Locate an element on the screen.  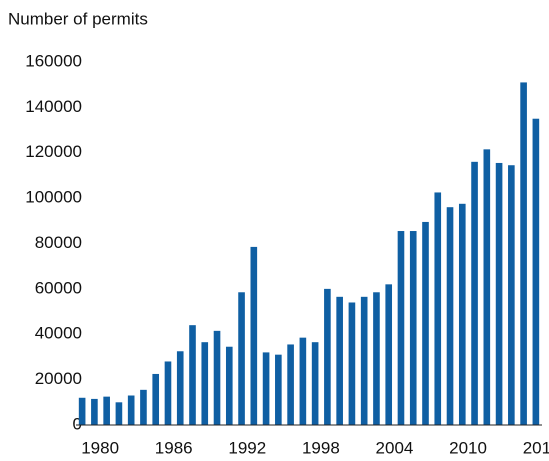
y-axis-label: Number of permits is located at coordinates (78, 18).